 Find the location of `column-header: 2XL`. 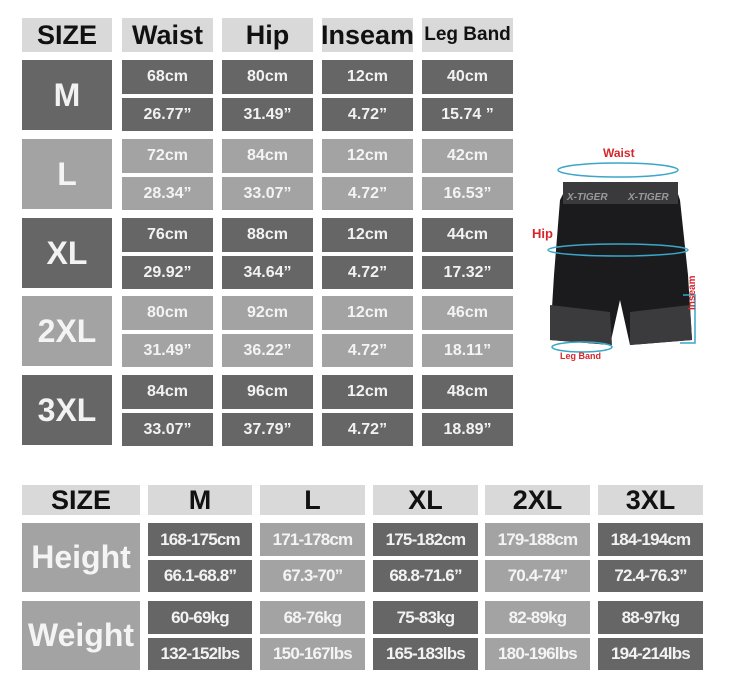

column-header: 2XL is located at coordinates (537, 500).